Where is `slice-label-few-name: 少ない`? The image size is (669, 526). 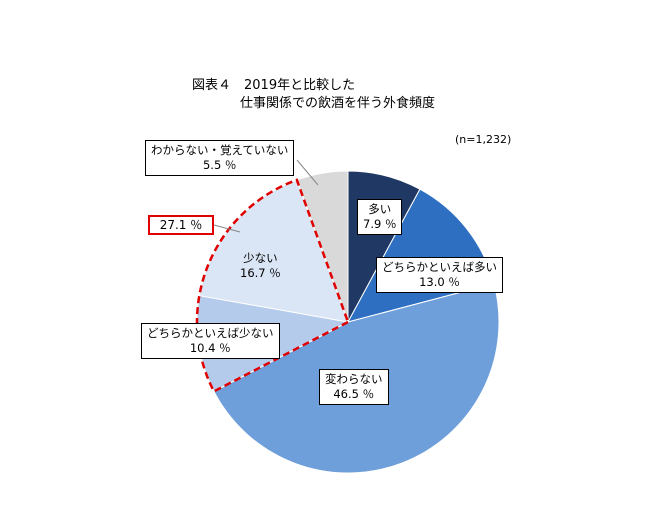 slice-label-few-name: 少ない is located at coordinates (260, 258).